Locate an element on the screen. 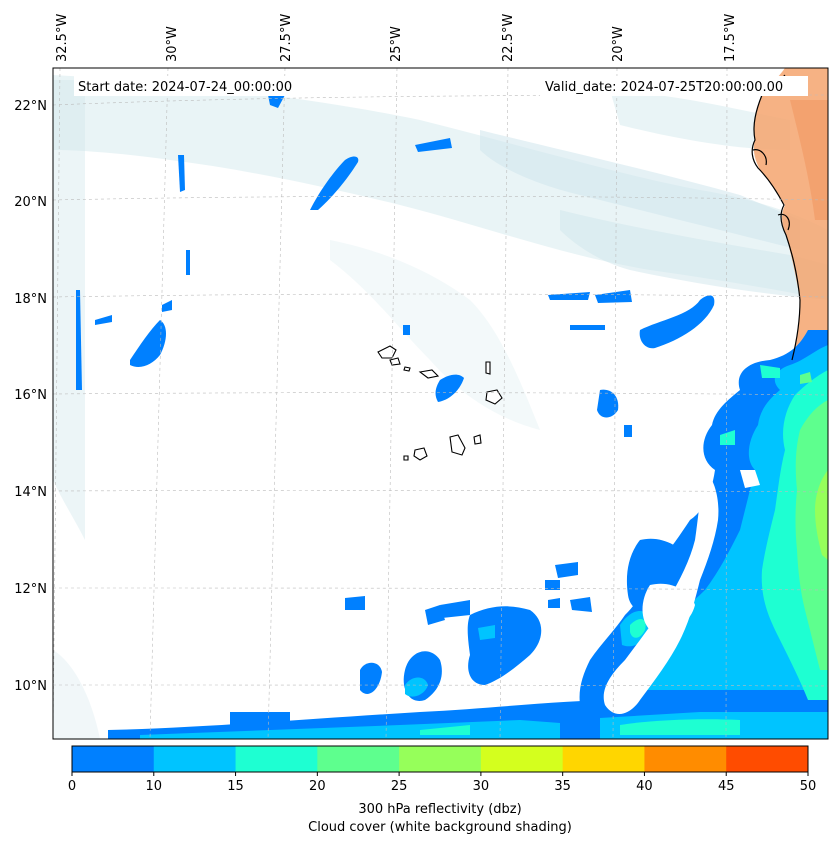  colorbar-label-cloud-cover: Cloud cover (white background shading) is located at coordinates (440, 827).